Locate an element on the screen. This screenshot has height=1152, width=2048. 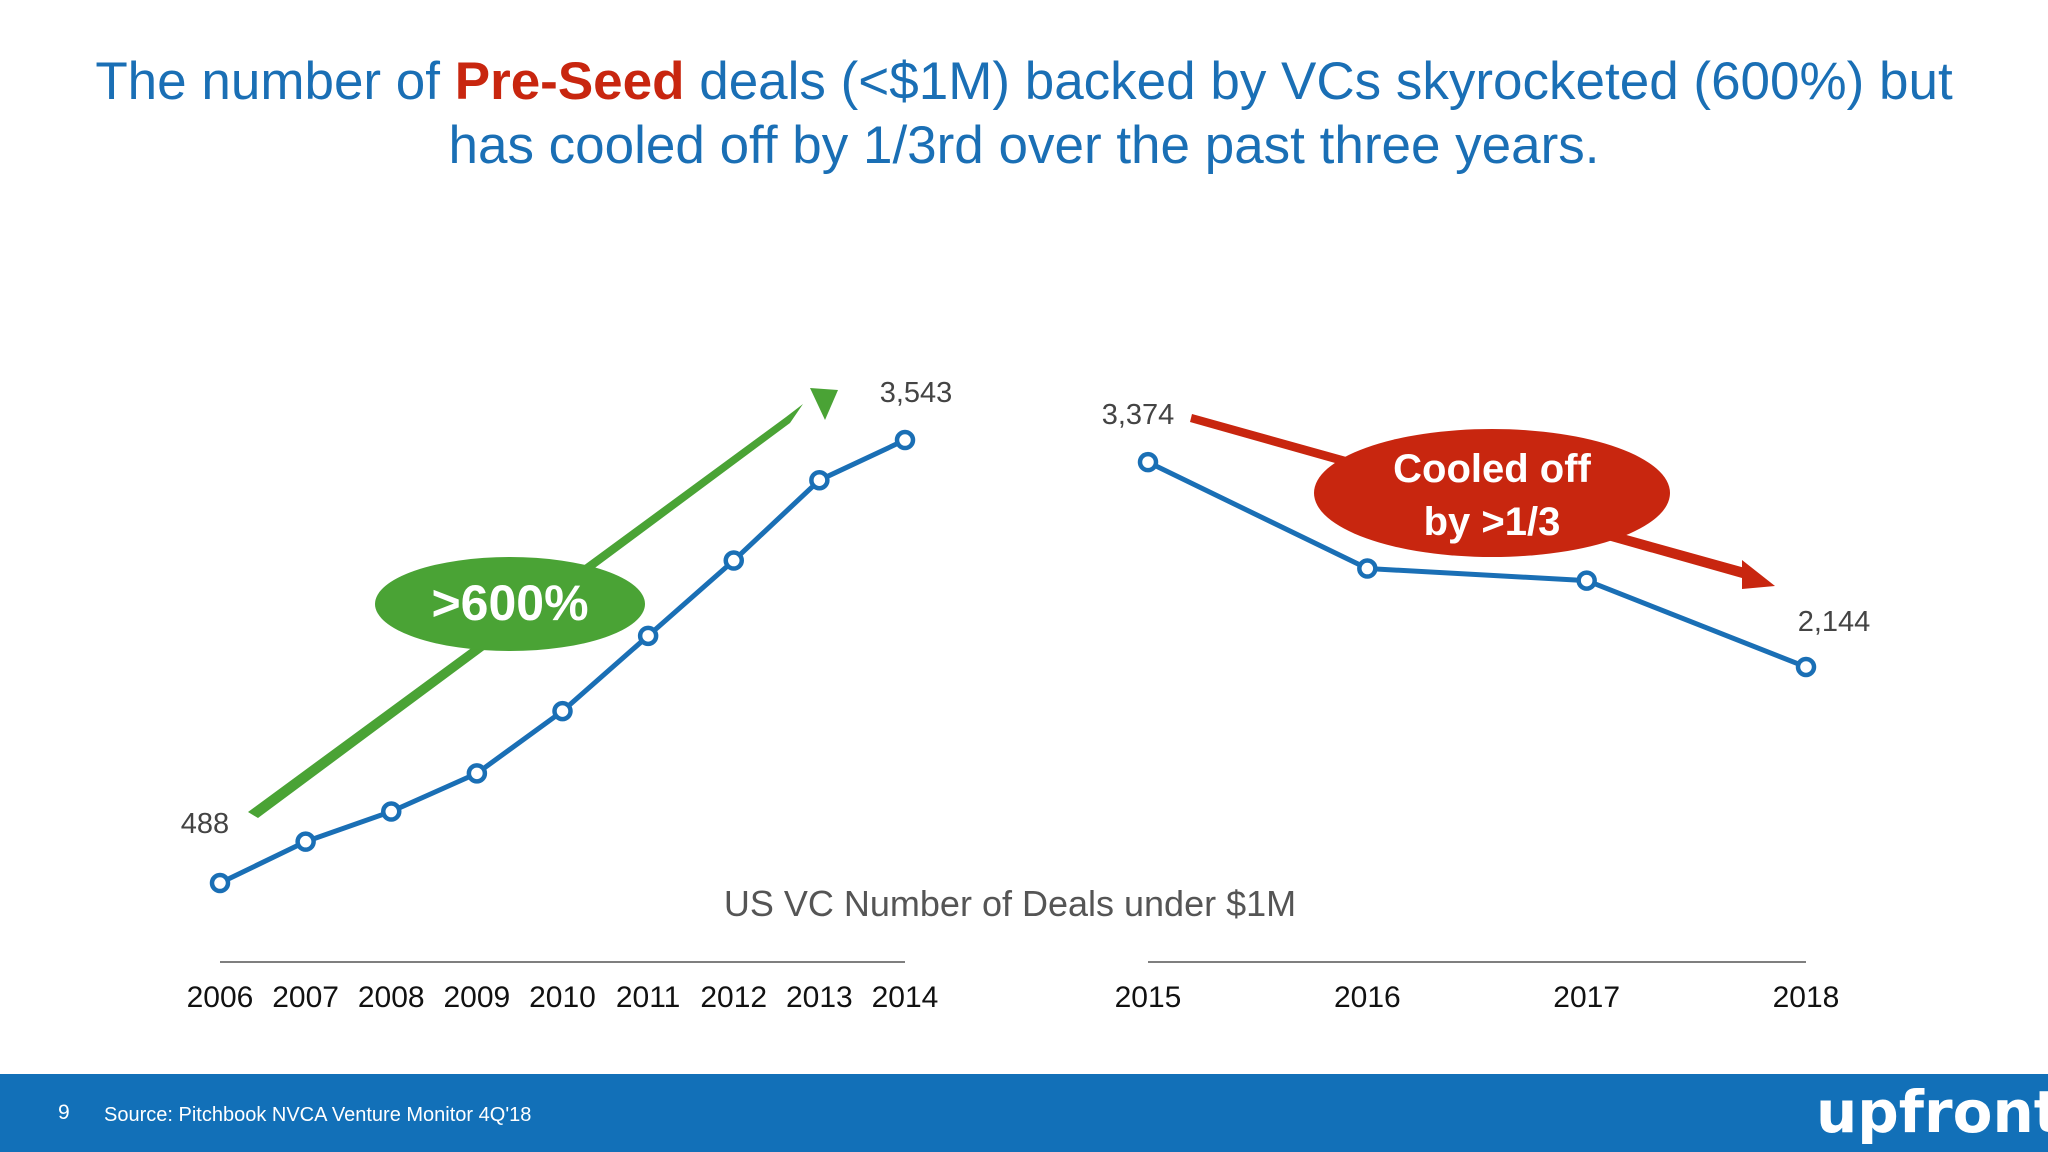
chart-caption: US VC Number of Deals under $1M is located at coordinates (1010, 903).